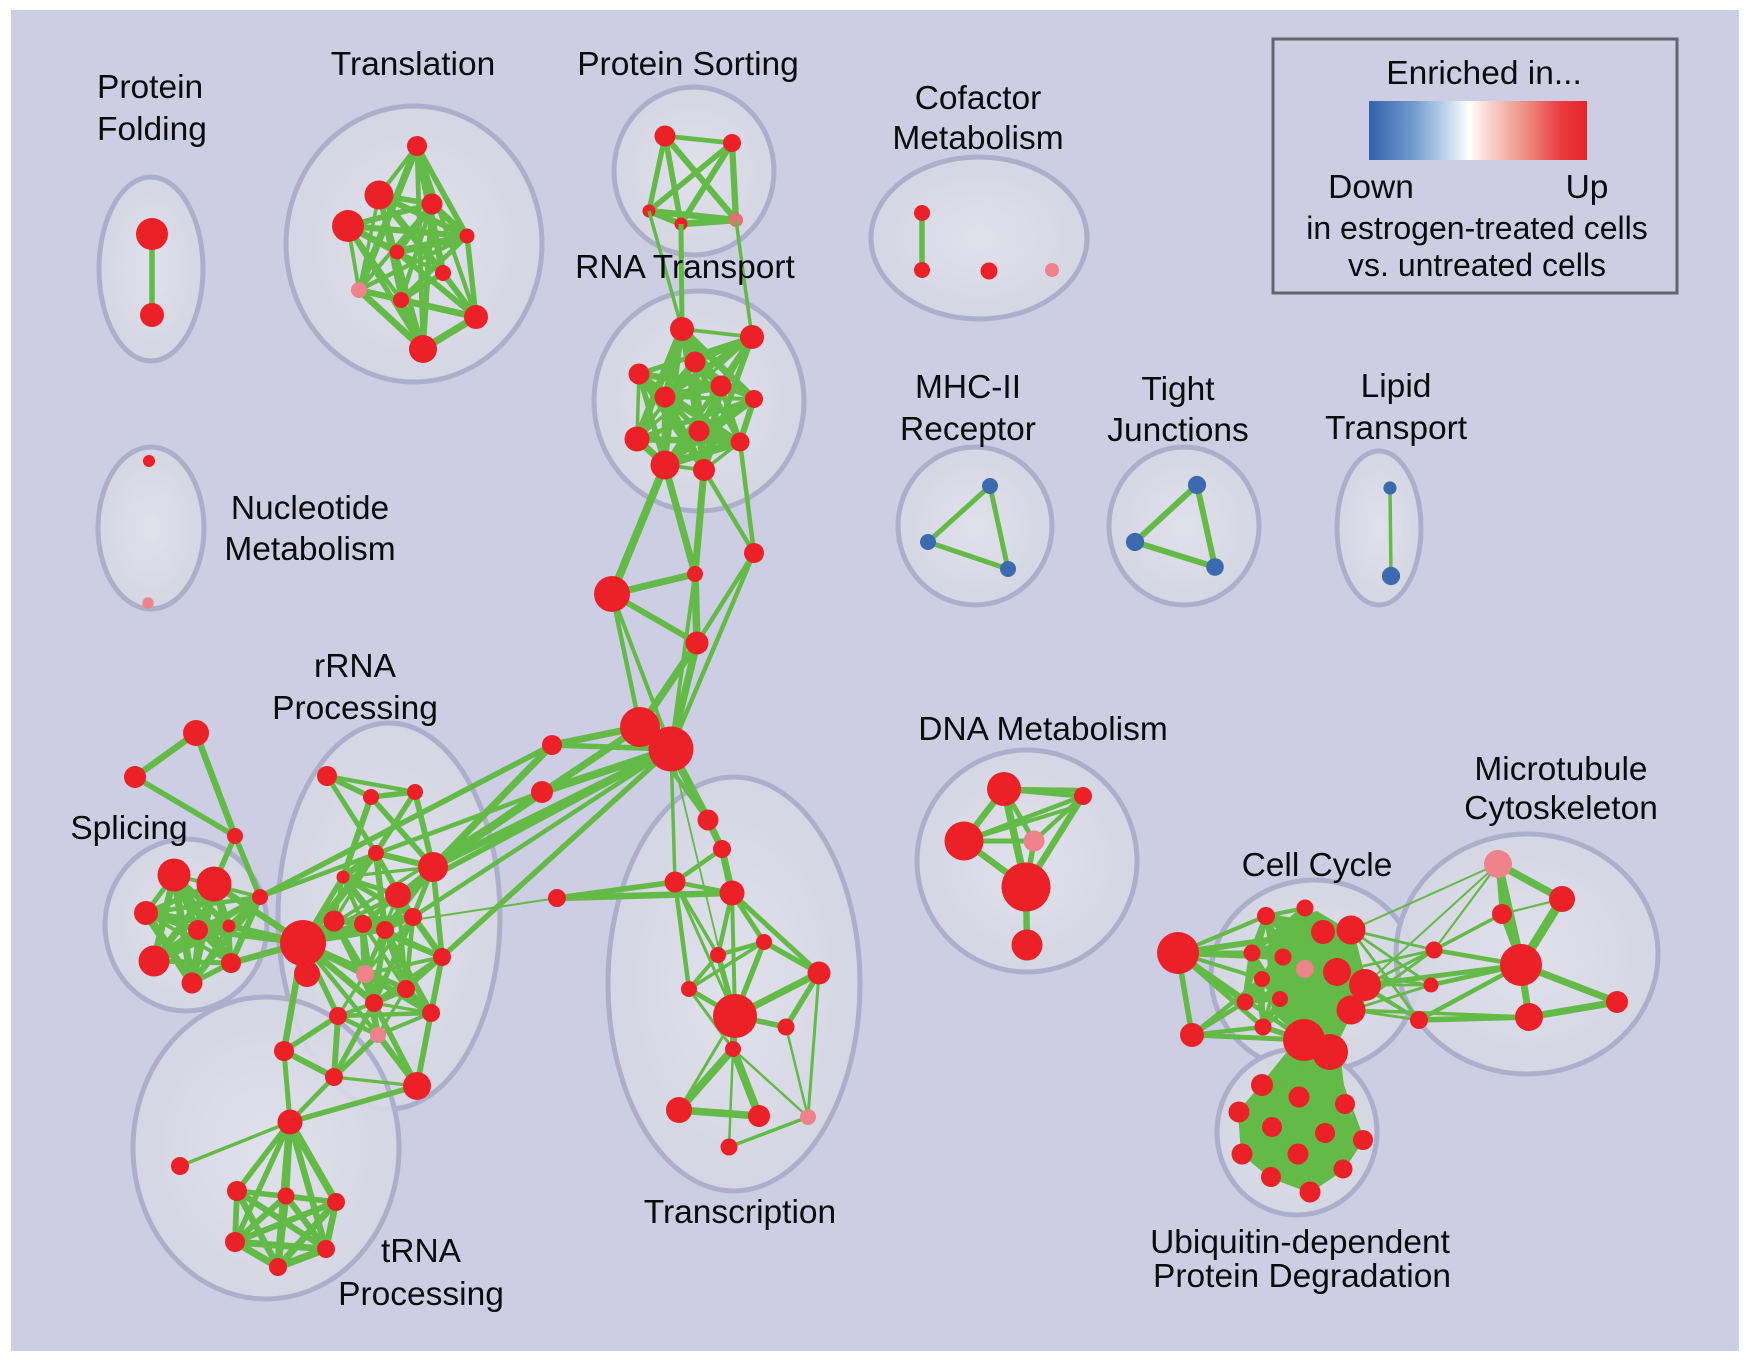  I want to click on svg-text: Translation, so click(413, 64).